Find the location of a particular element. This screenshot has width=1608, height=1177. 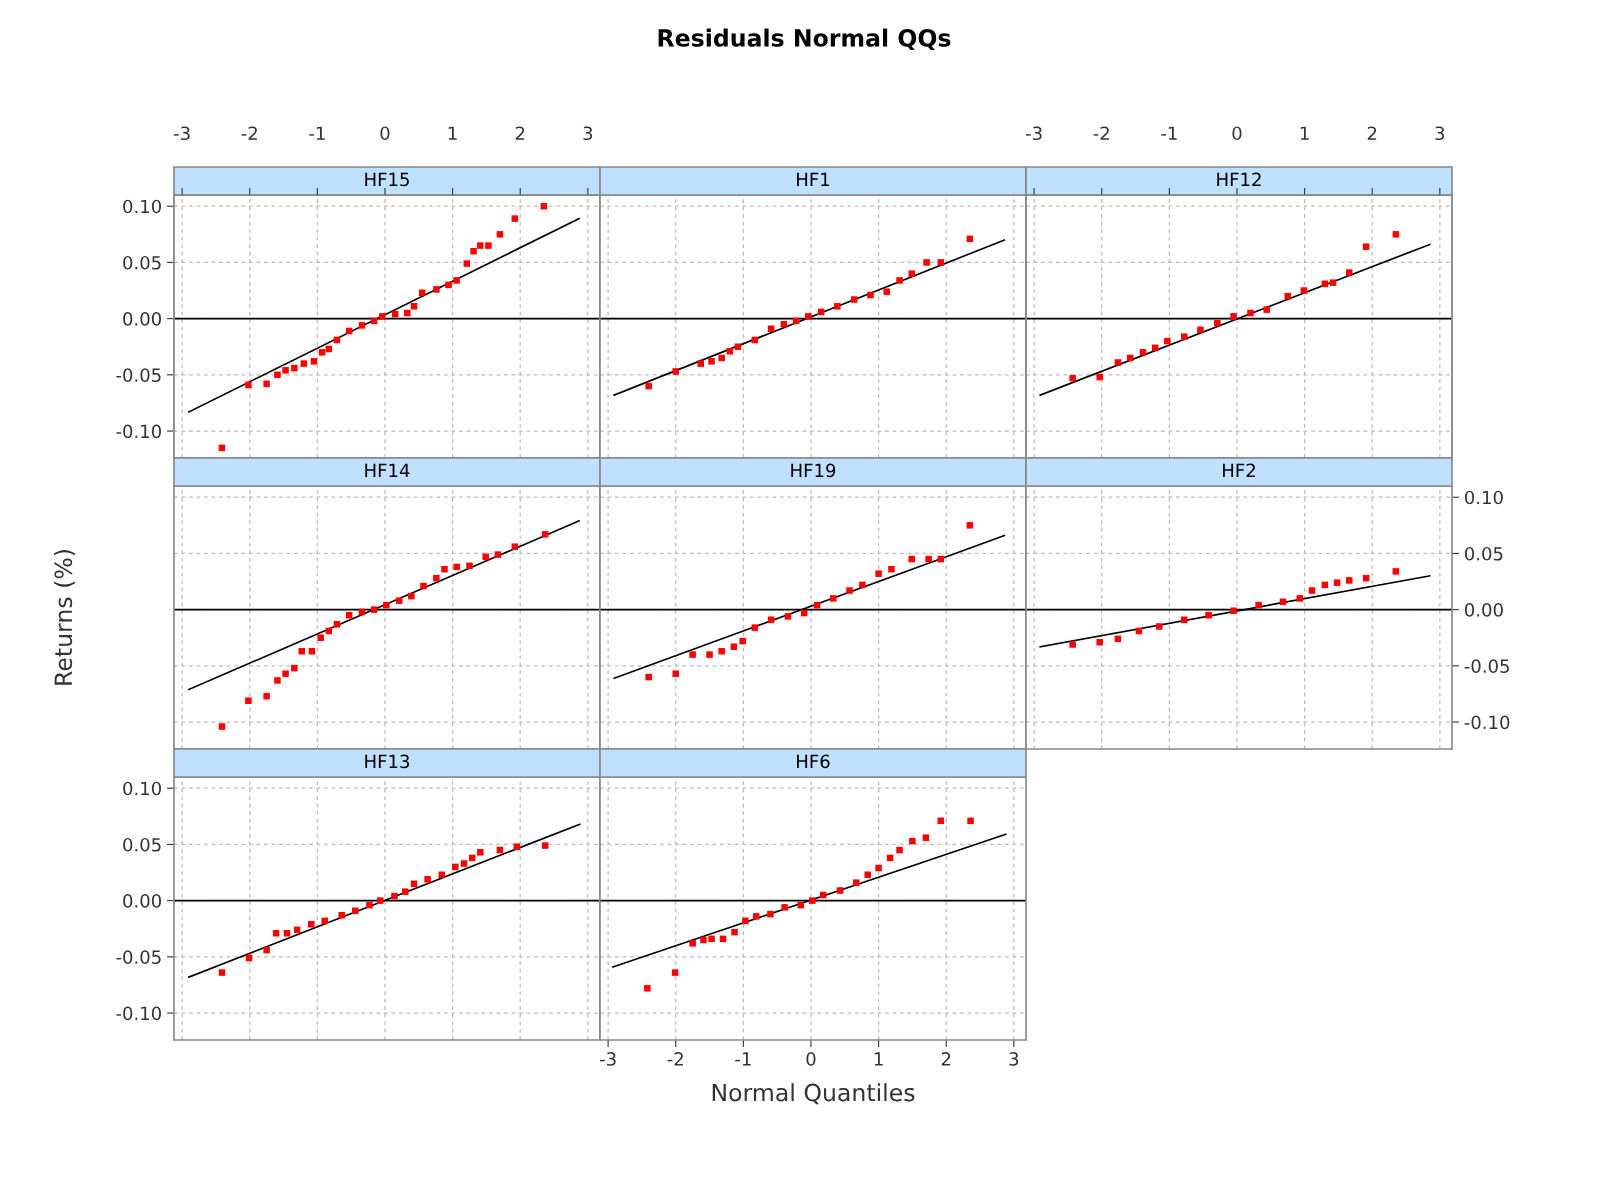

chart-title: HF1 is located at coordinates (813, 179).